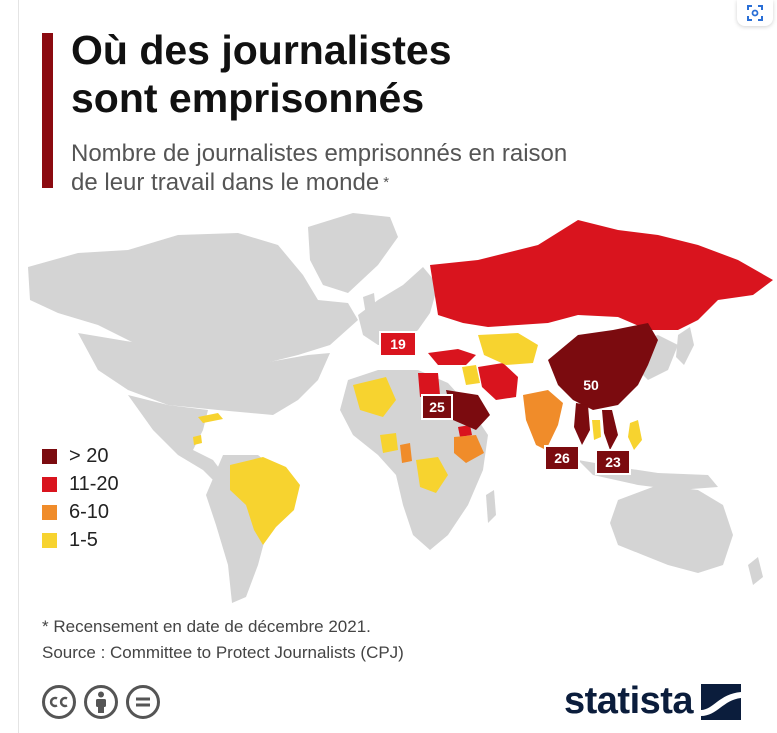 The height and width of the screenshot is (733, 777). Describe the element at coordinates (629, 701) in the screenshot. I see `brand-name: statista` at that location.